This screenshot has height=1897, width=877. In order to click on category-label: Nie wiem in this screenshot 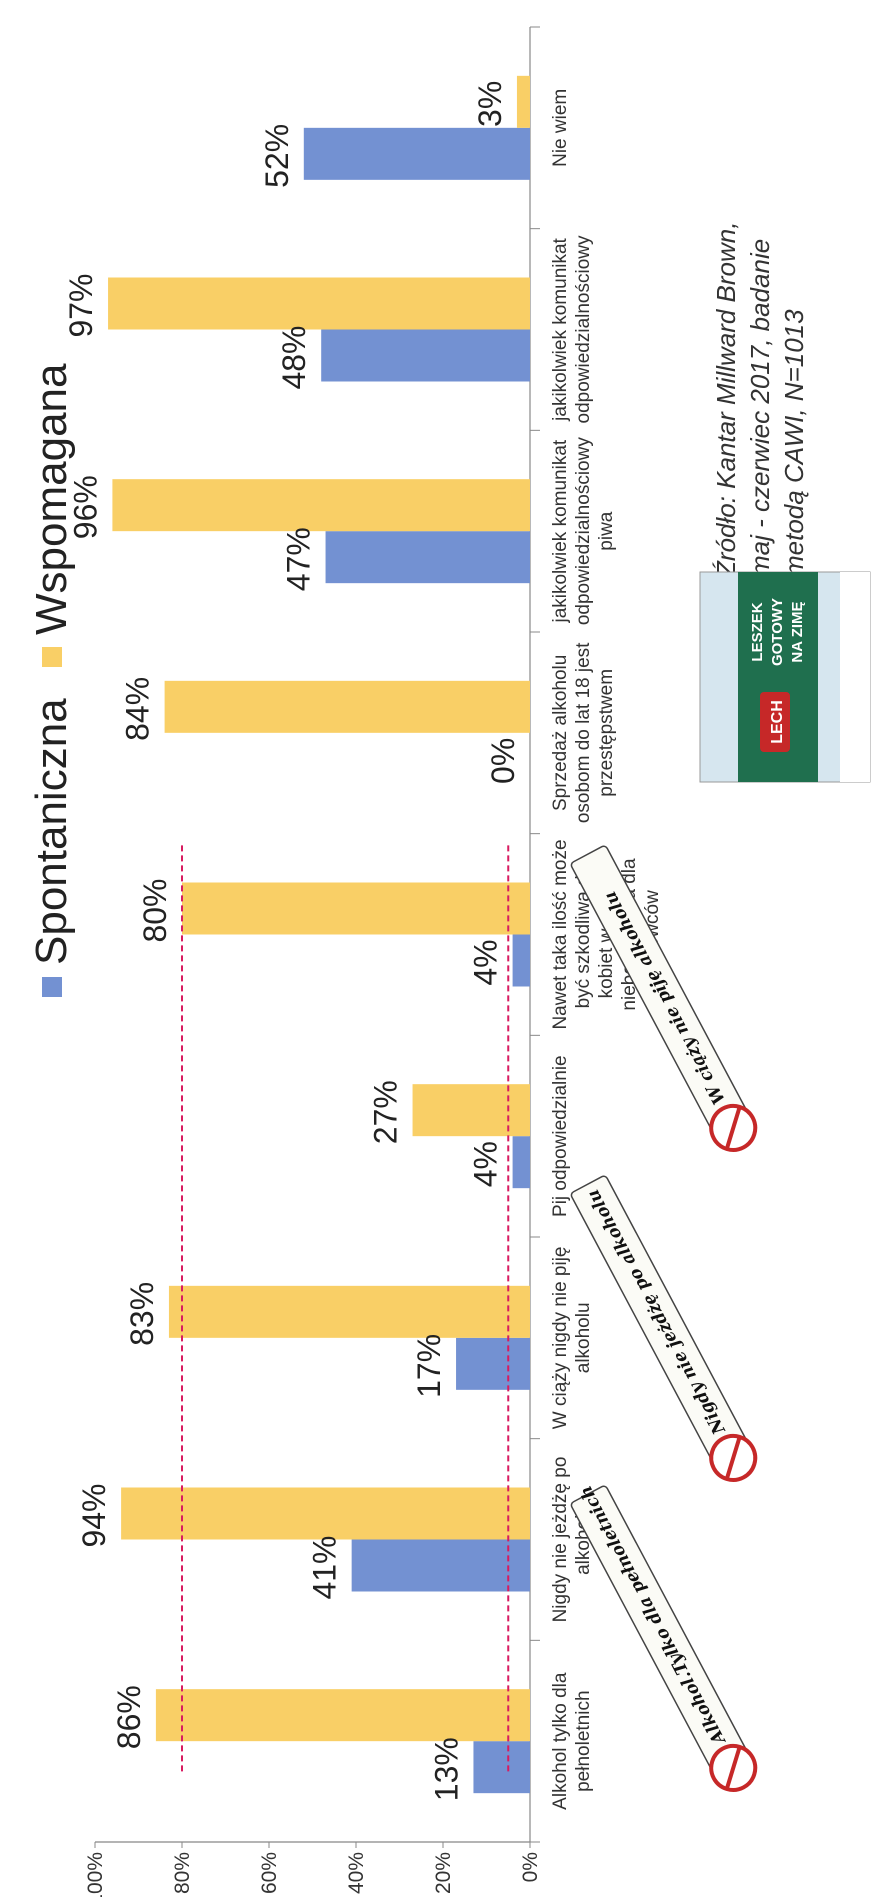, I will do `click(560, 128)`.